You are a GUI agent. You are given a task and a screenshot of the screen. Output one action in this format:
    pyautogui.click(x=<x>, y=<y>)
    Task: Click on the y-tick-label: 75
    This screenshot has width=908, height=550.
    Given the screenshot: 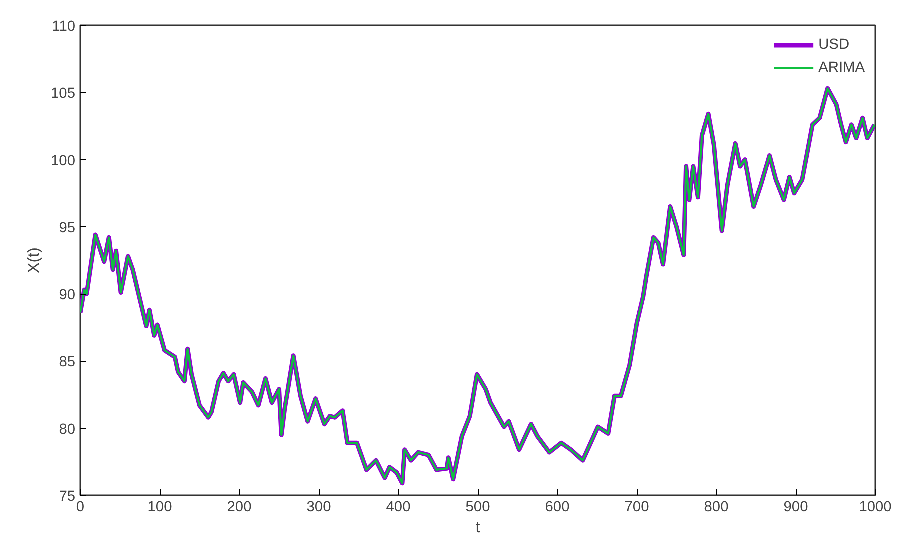 What is the action you would take?
    pyautogui.click(x=67, y=497)
    